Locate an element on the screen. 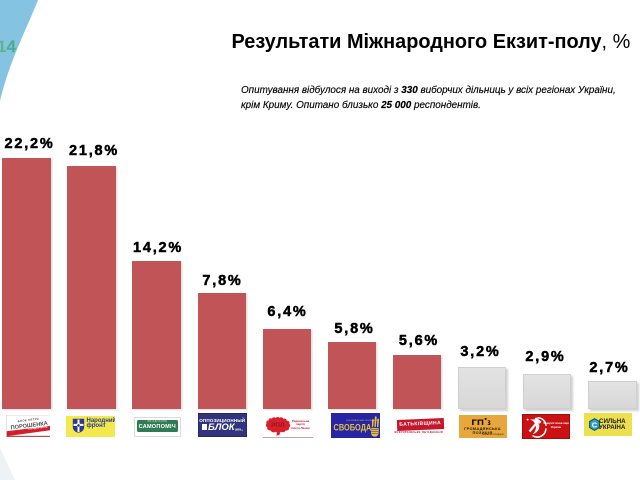  svg-text: С is located at coordinates (594, 424).